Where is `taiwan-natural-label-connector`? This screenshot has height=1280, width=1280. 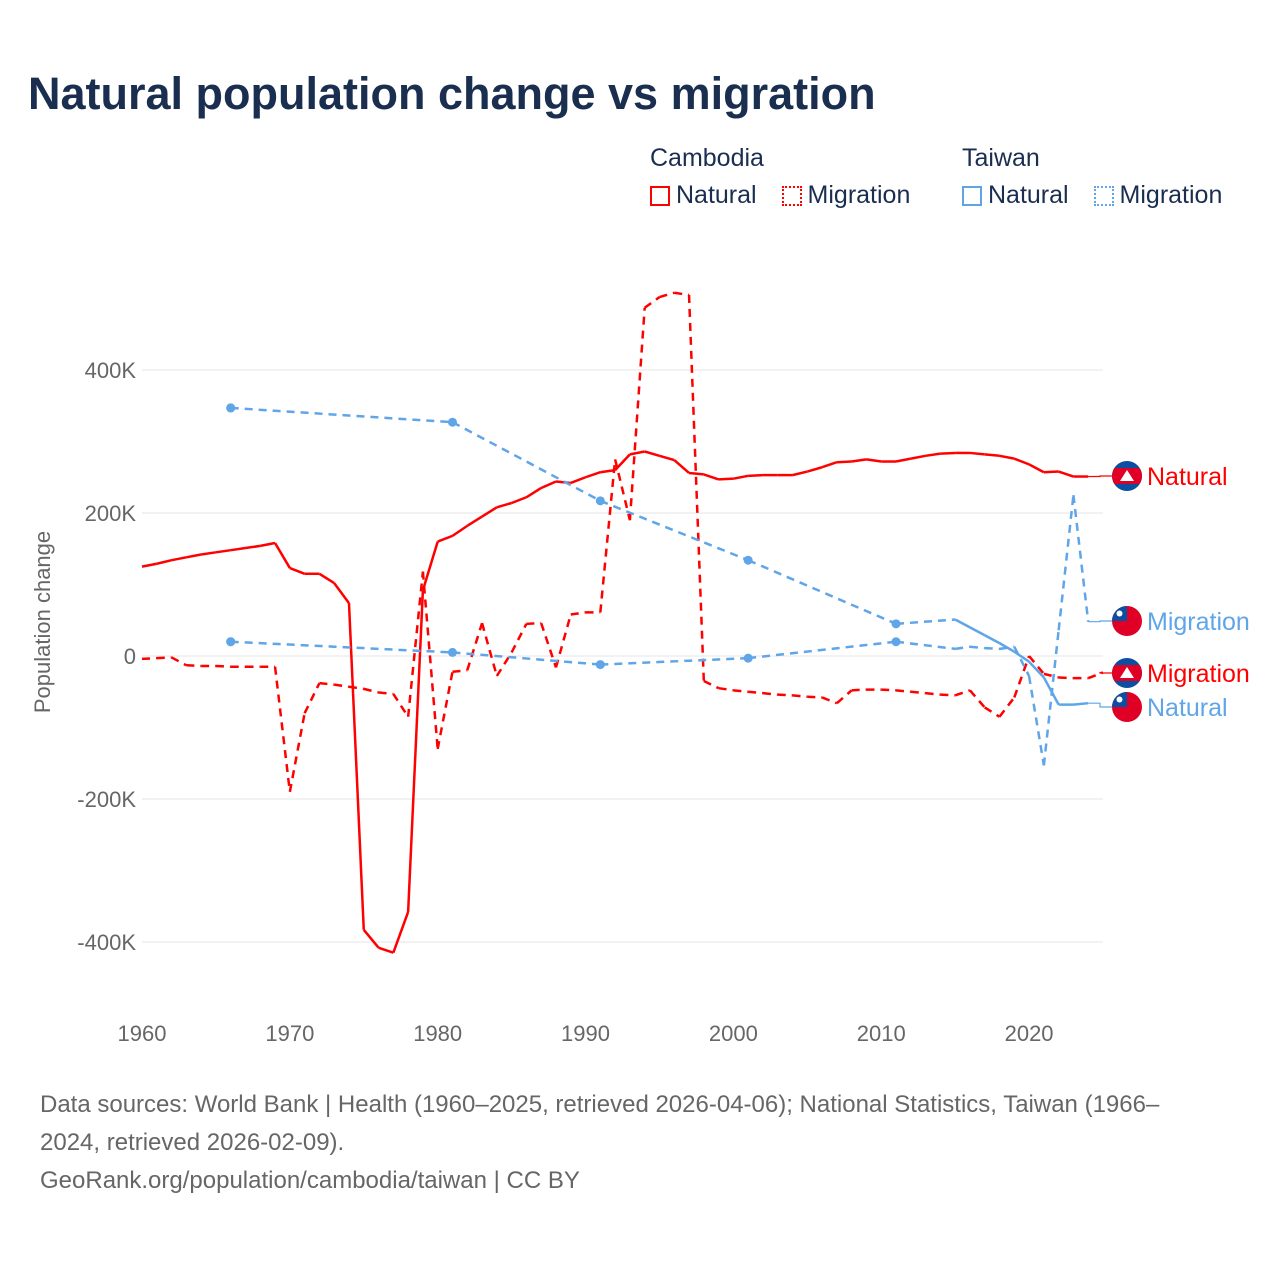 taiwan-natural-label-connector is located at coordinates (1100, 705).